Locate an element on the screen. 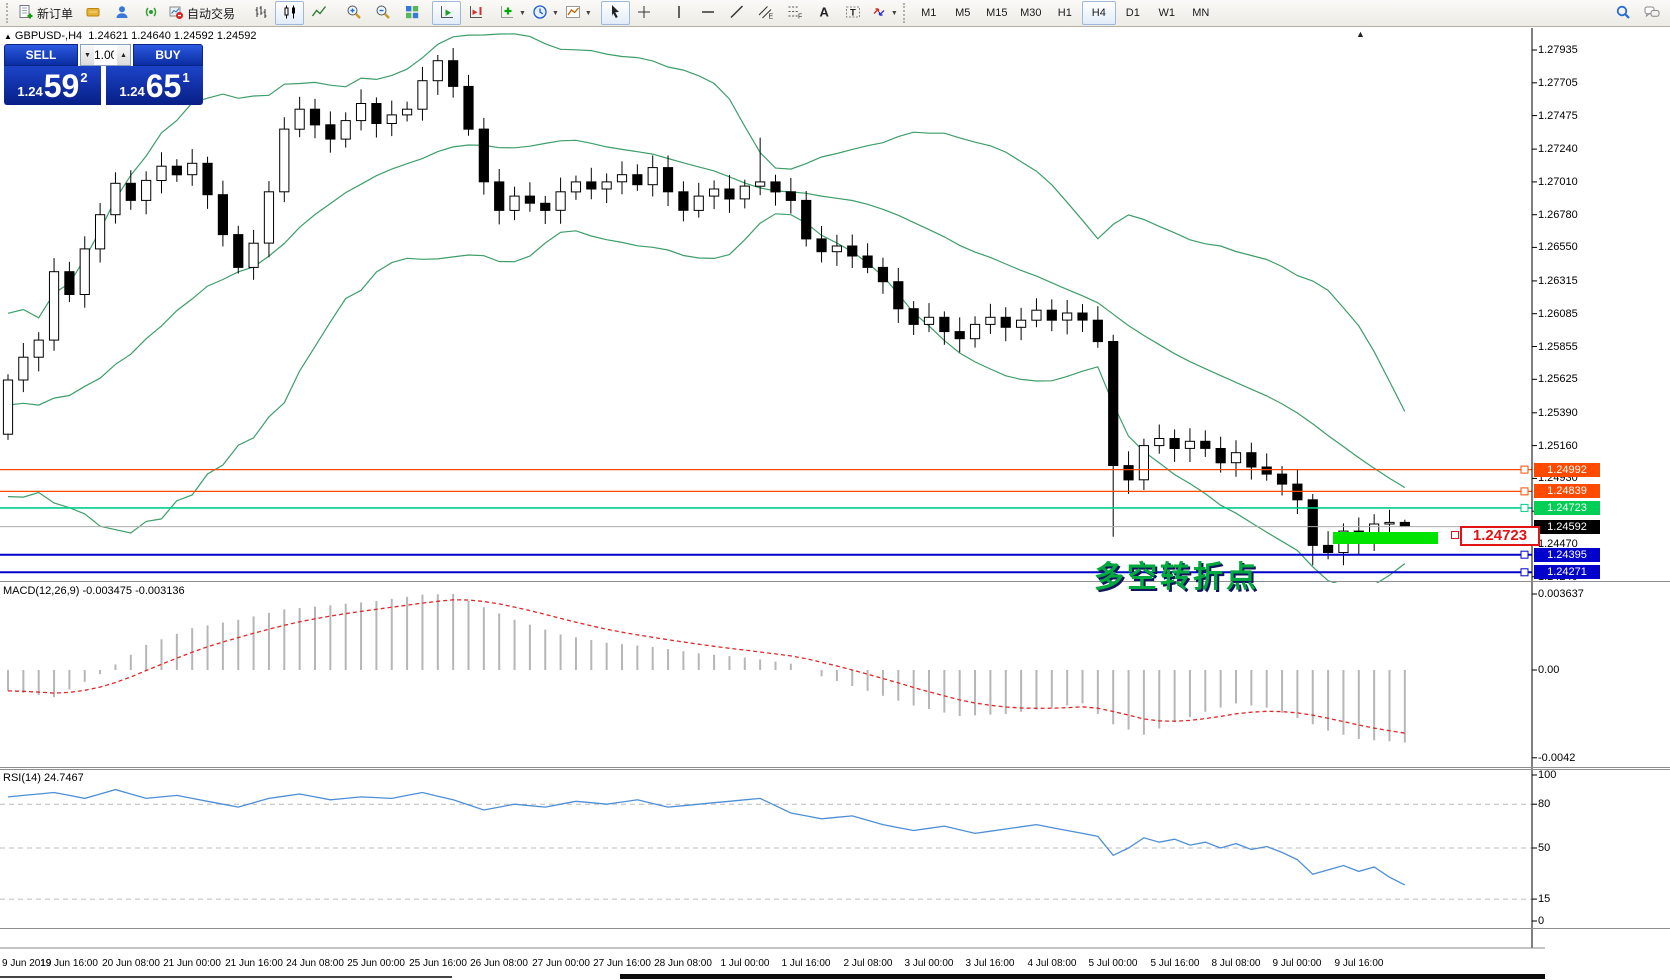 This screenshot has width=1670, height=980. periods-button: ▼ is located at coordinates (545, 13).